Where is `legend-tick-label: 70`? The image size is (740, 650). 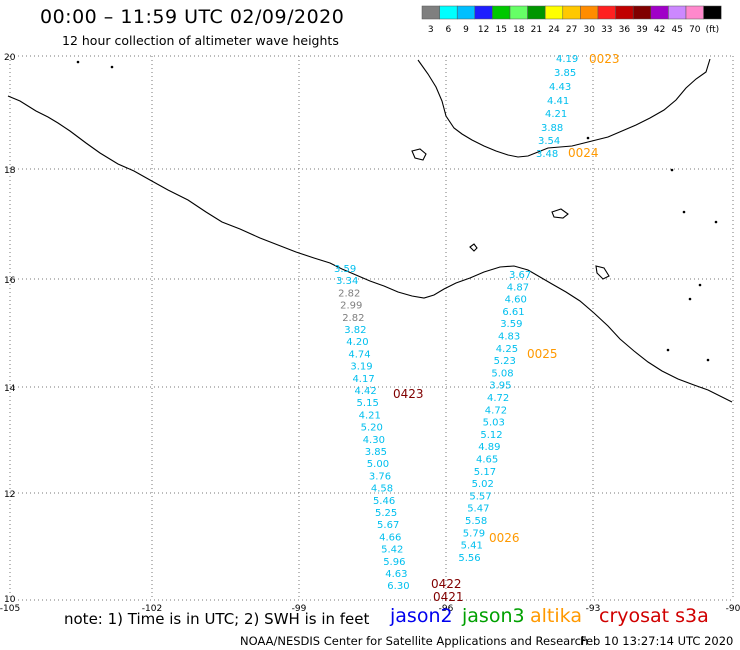 legend-tick-label: 70 is located at coordinates (695, 30).